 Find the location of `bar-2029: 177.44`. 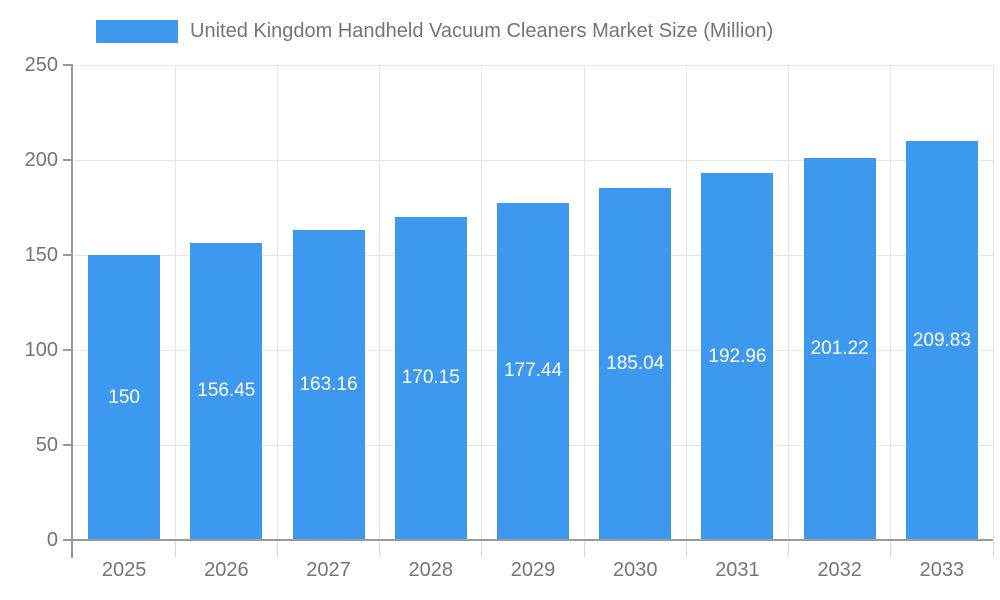

bar-2029: 177.44 is located at coordinates (533, 371).